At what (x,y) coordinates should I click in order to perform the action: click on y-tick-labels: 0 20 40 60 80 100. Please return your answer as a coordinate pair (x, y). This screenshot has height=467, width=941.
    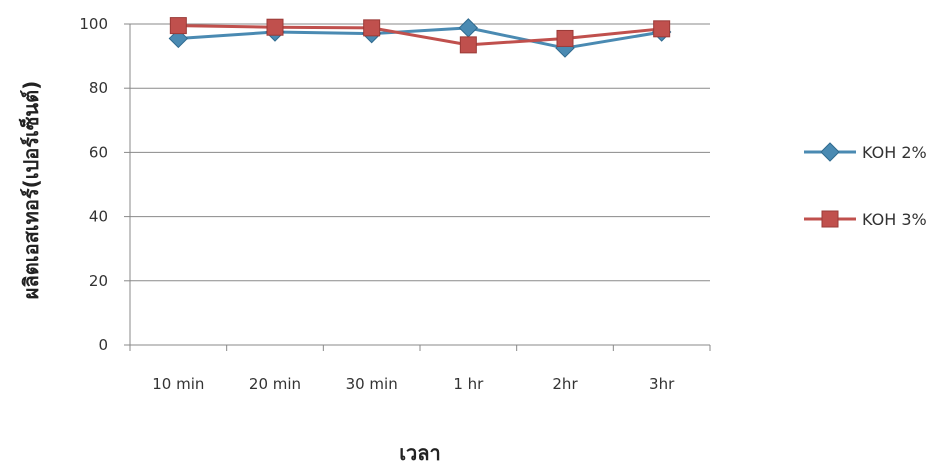
    Looking at the image, I should click on (93, 184).